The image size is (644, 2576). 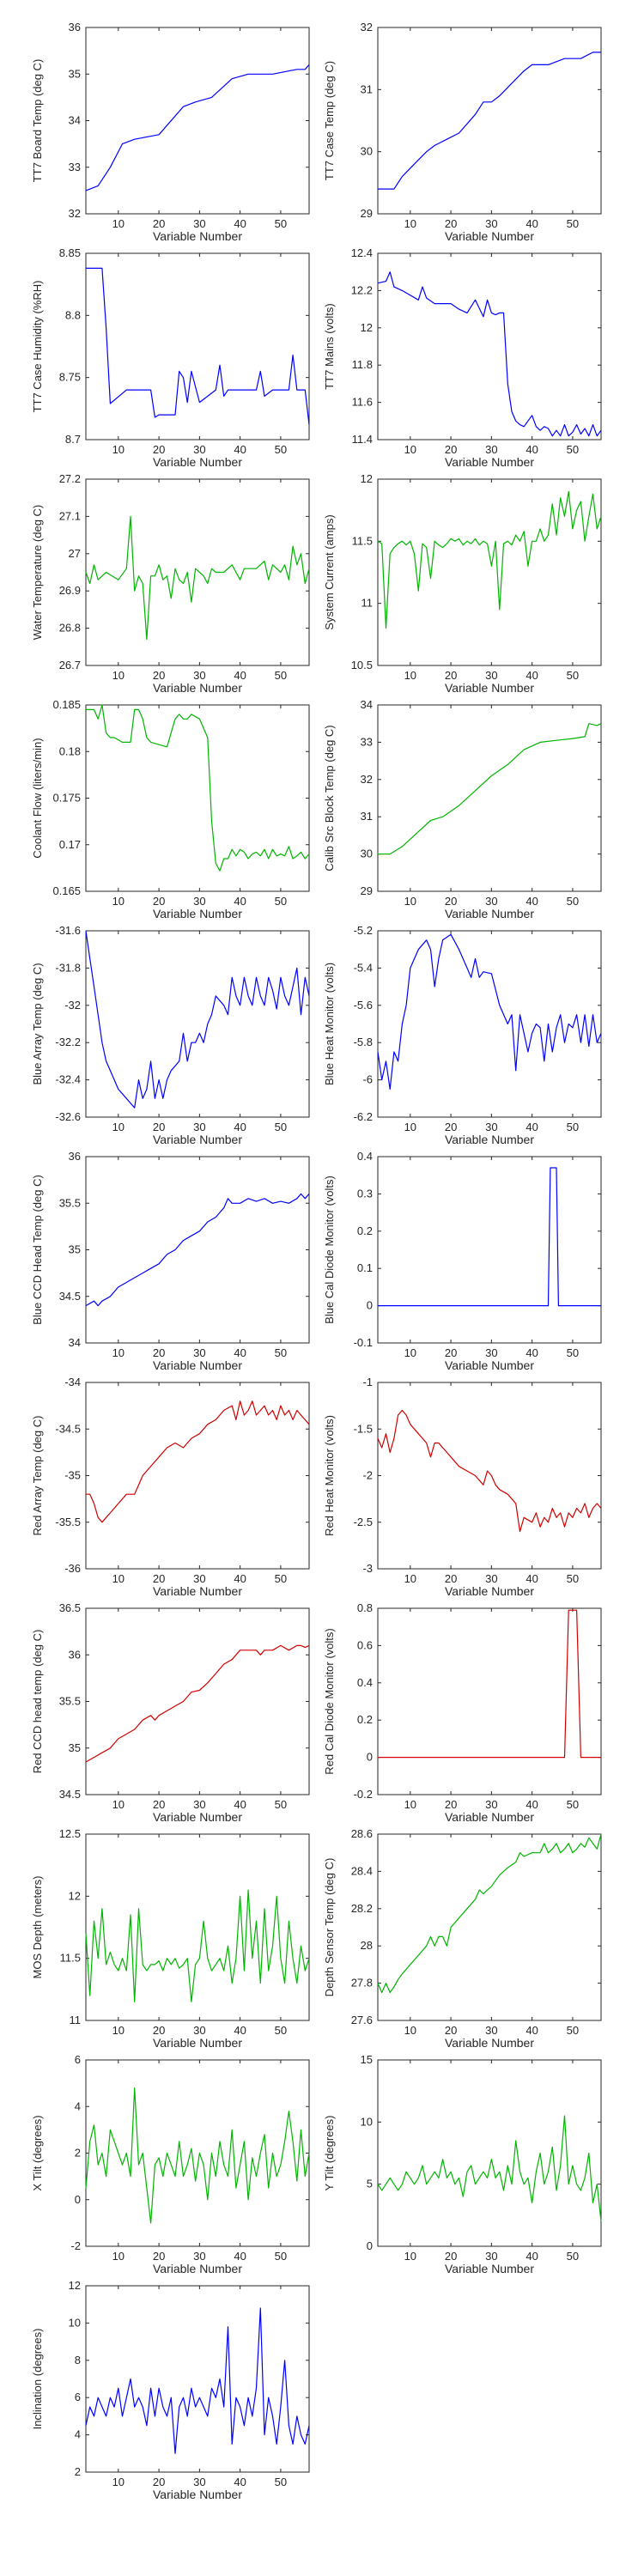 I want to click on y-tick-label: 8.75, so click(x=70, y=377).